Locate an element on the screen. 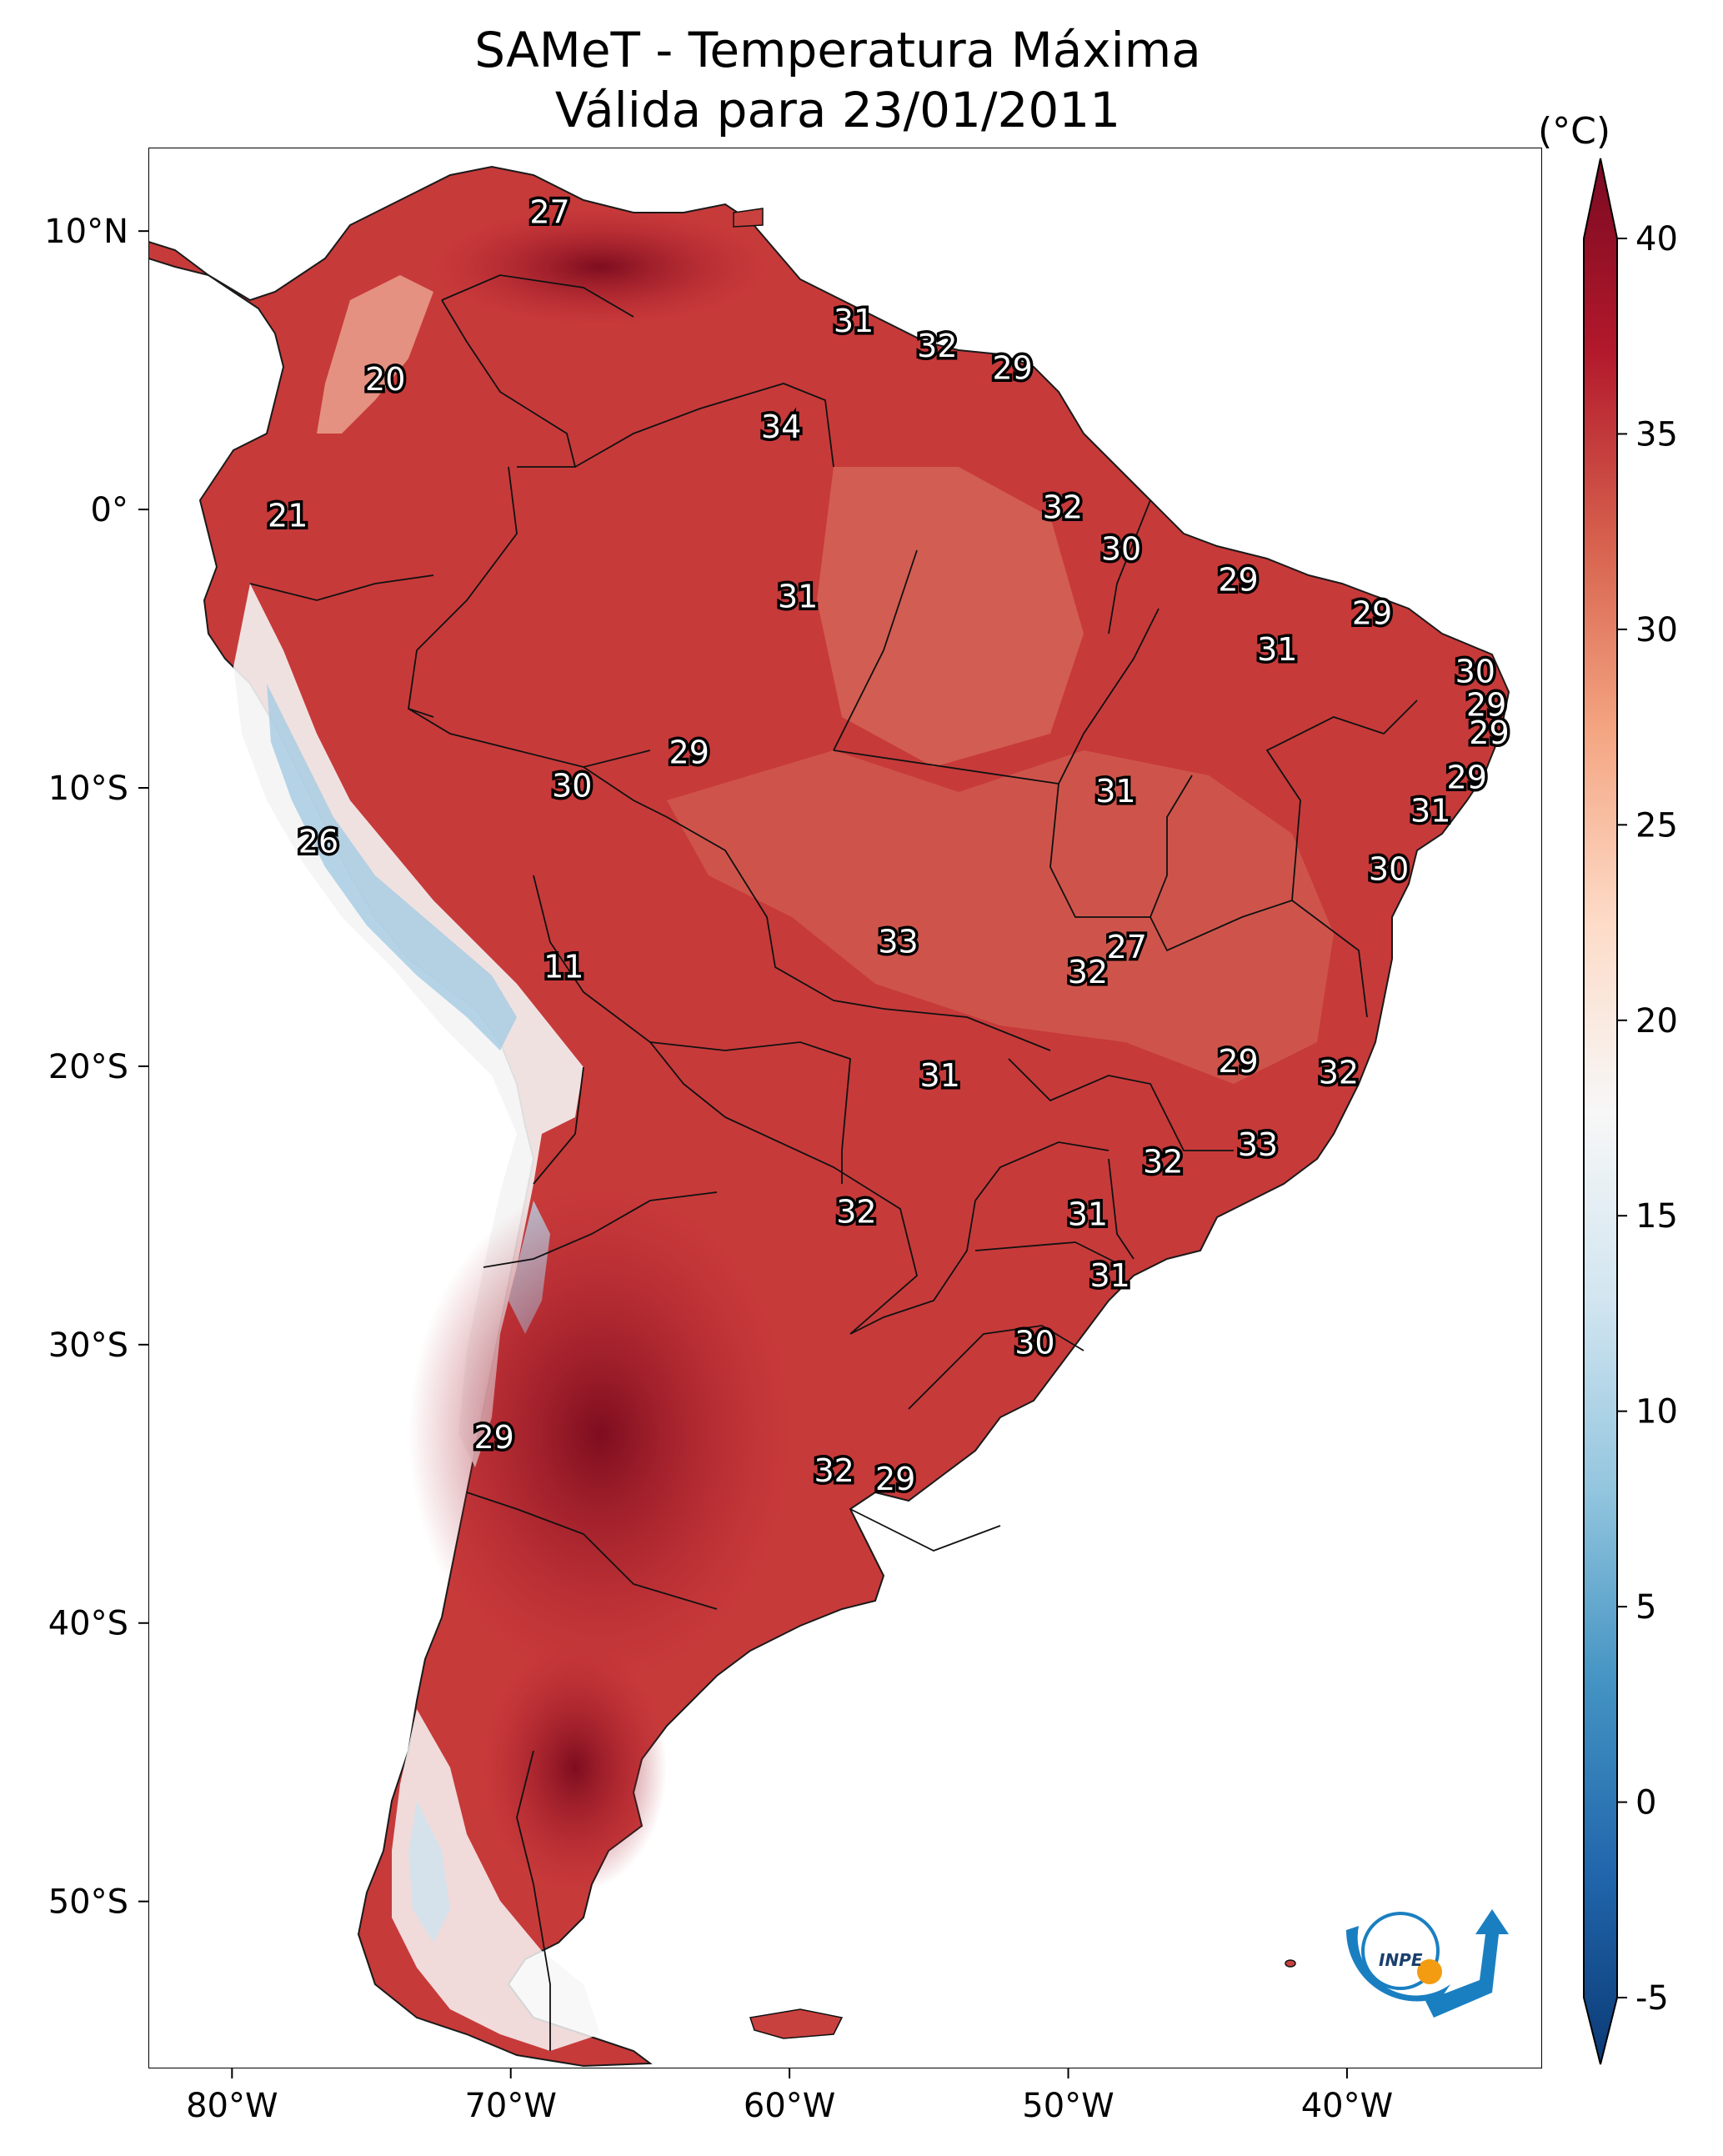  y-tick-label: 20°S is located at coordinates (88, 1067).